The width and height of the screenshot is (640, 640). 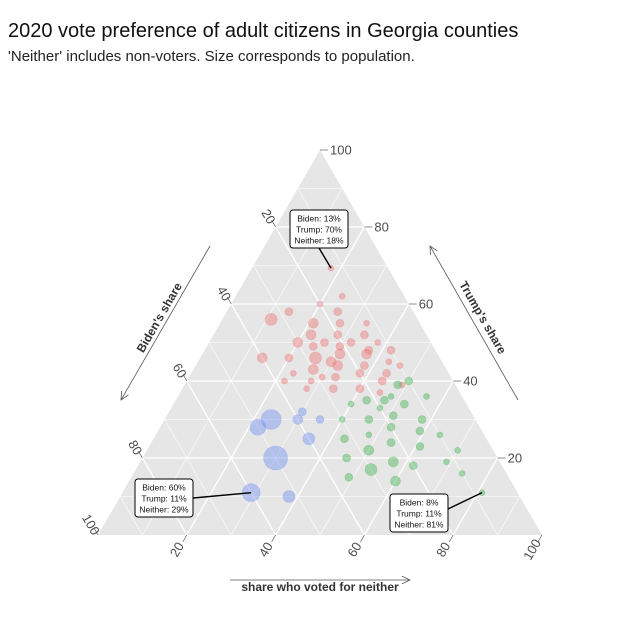 I want to click on data-points, so click(x=363, y=383).